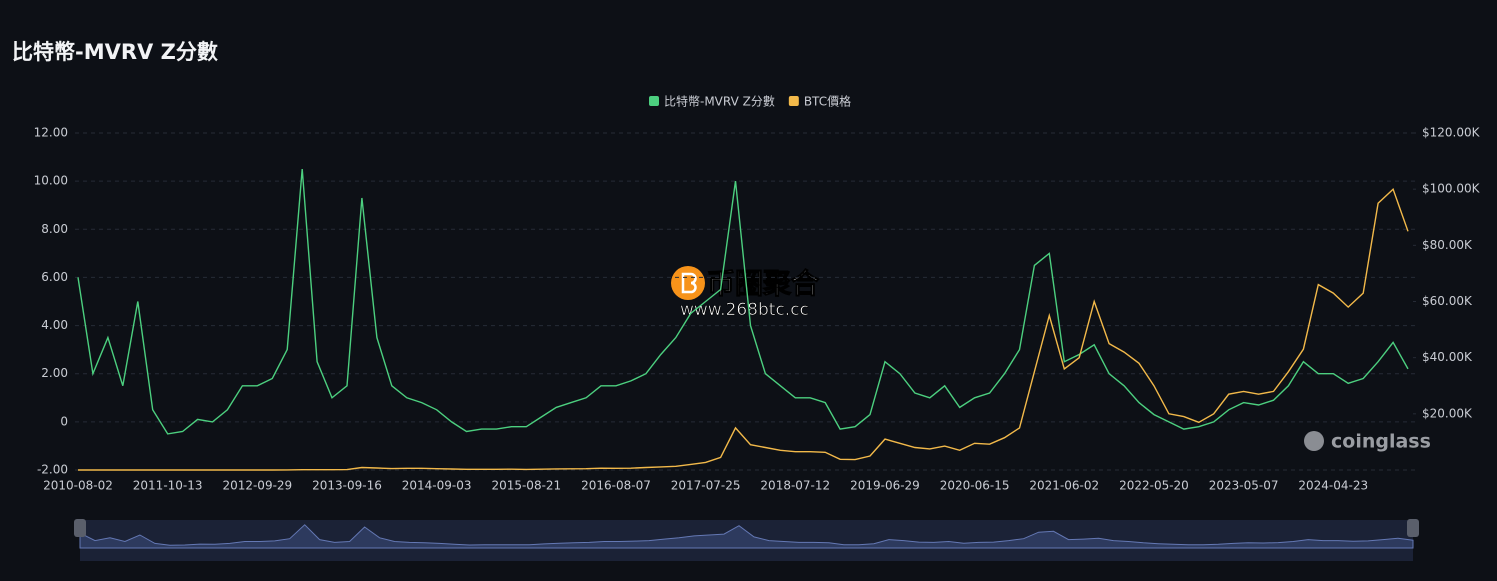 This screenshot has height=581, width=1497. I want to click on x-tick-label: 2018-07-12, so click(795, 486).